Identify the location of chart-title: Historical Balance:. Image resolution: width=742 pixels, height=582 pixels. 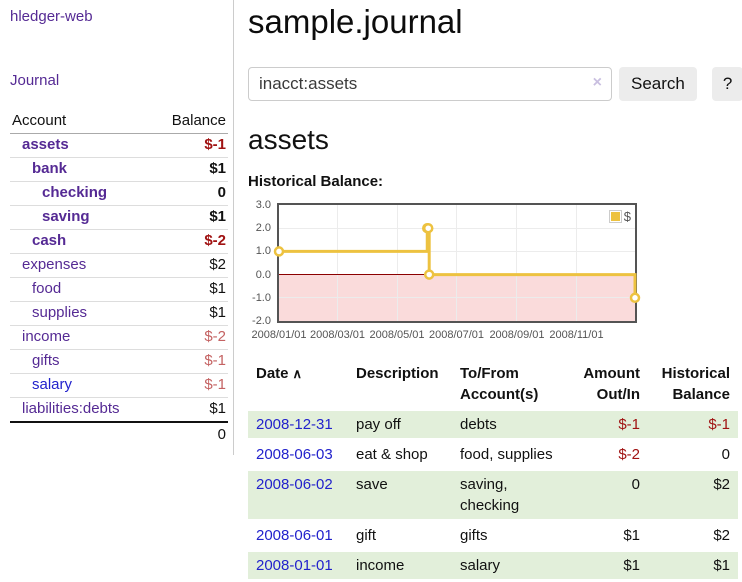
(316, 181).